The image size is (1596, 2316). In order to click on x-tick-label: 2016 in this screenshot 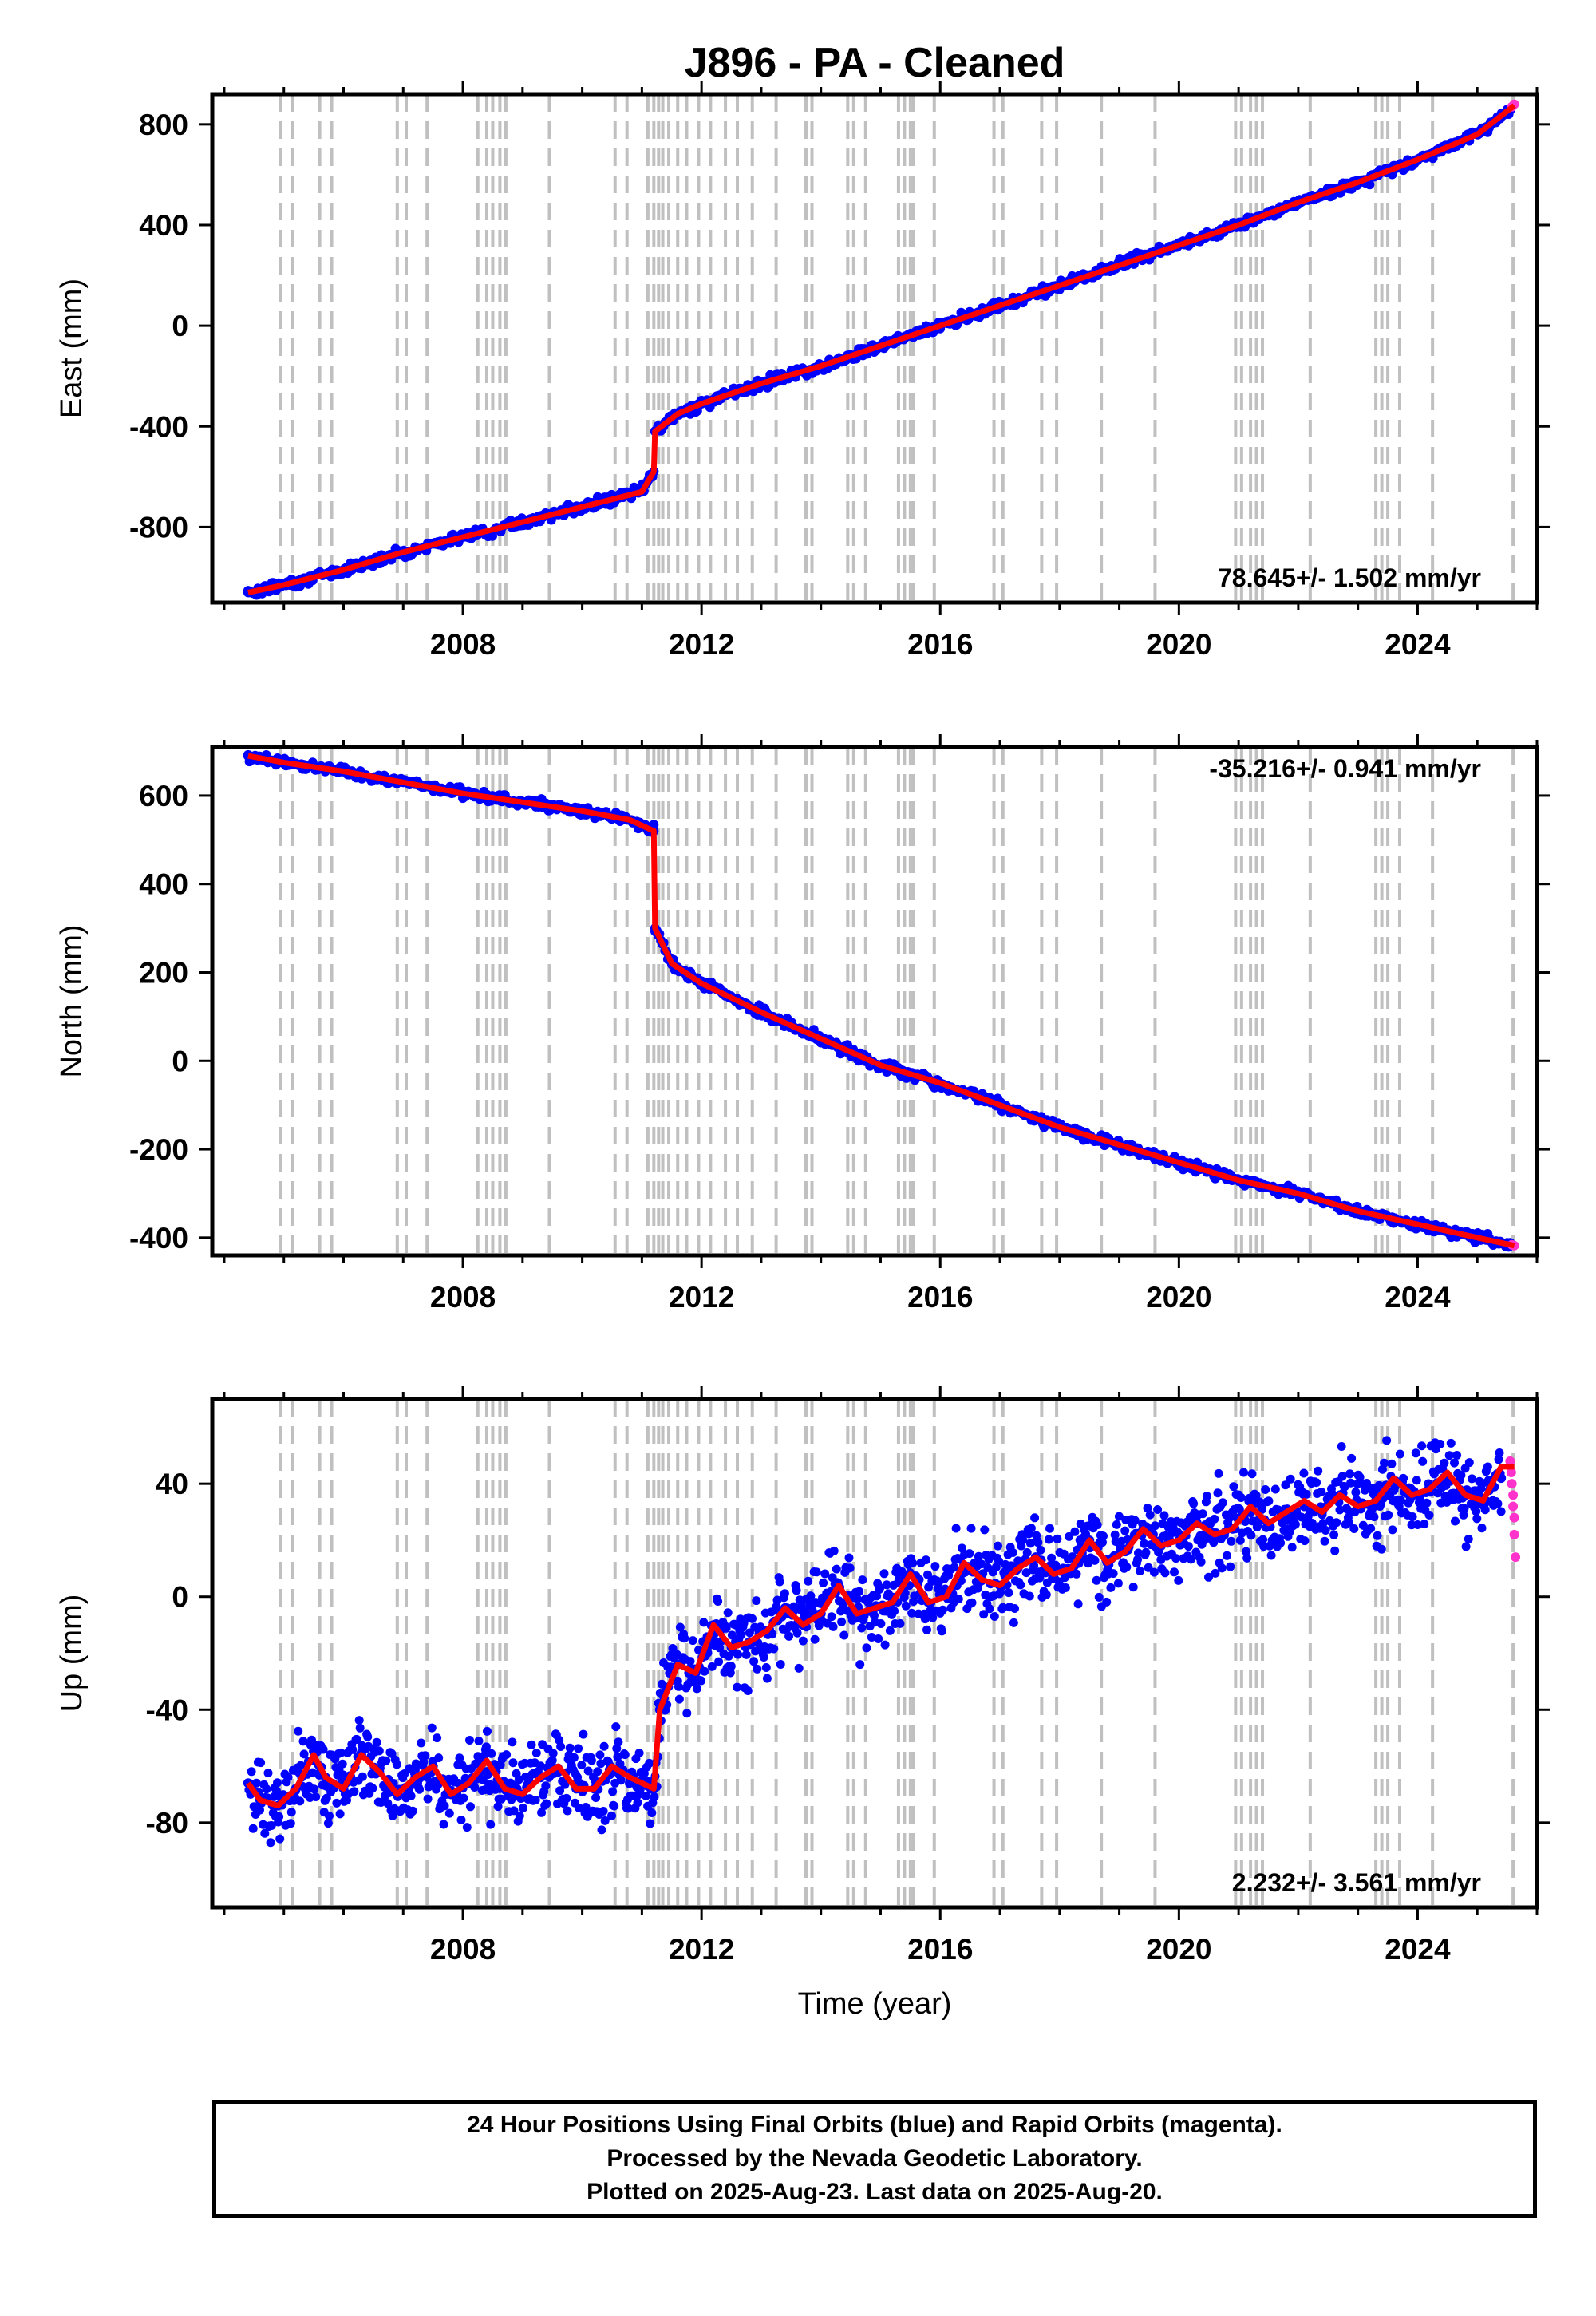, I will do `click(940, 1949)`.